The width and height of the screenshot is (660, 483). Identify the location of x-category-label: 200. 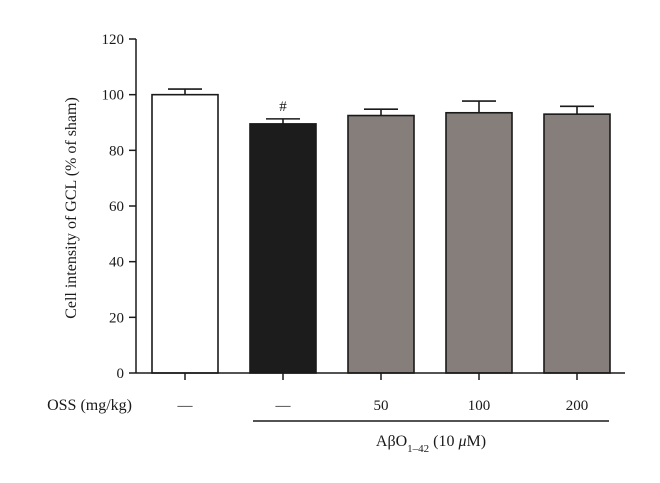
(577, 406).